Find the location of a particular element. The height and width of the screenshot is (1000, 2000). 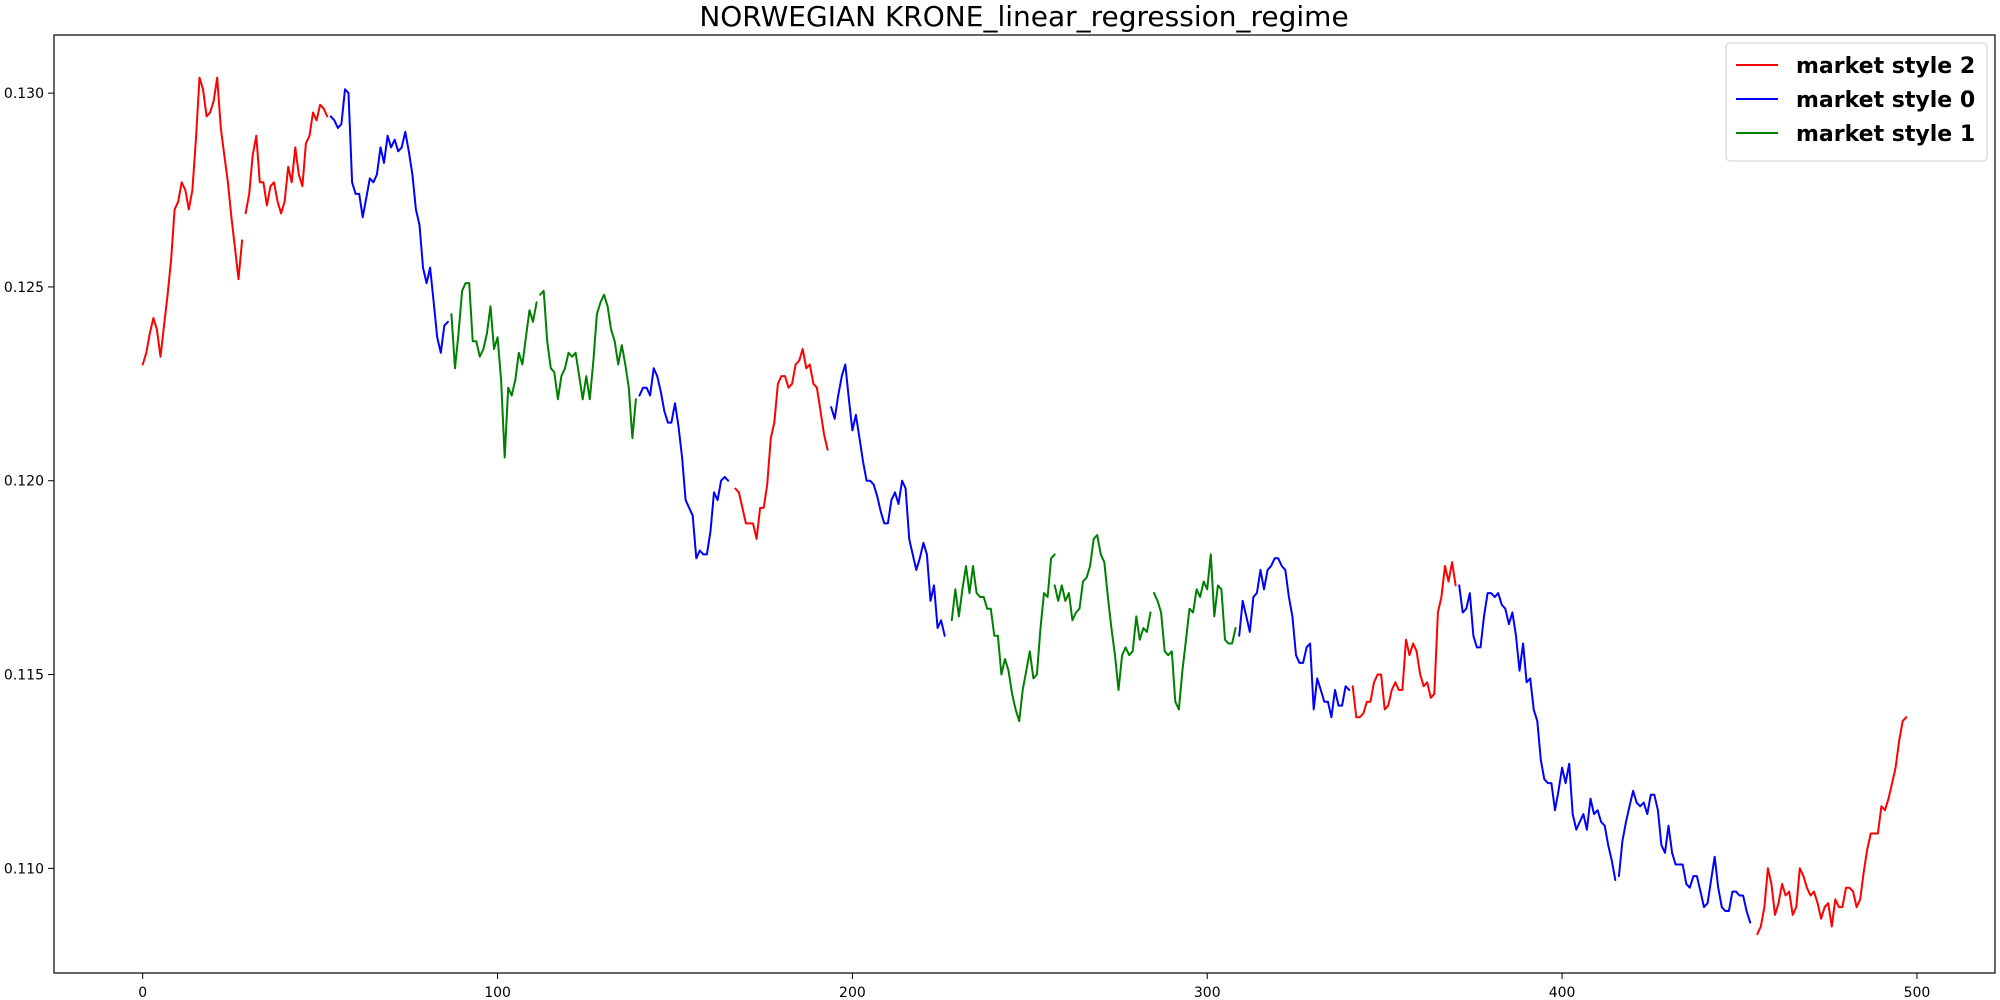

y-axis: 0.110 0.115 0.120 0.125 0.130 is located at coordinates (29, 481).